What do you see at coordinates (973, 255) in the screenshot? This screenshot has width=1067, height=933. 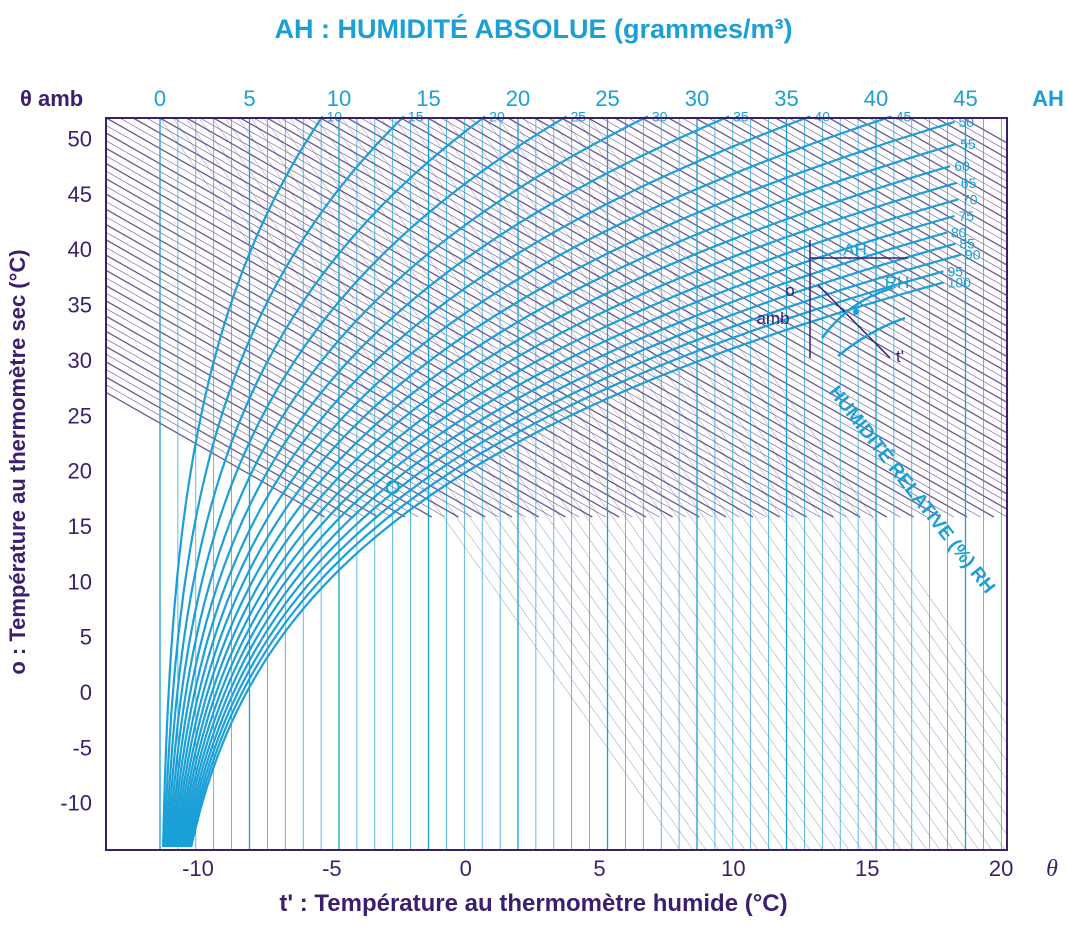 I see `rh-curve-label: 90` at bounding box center [973, 255].